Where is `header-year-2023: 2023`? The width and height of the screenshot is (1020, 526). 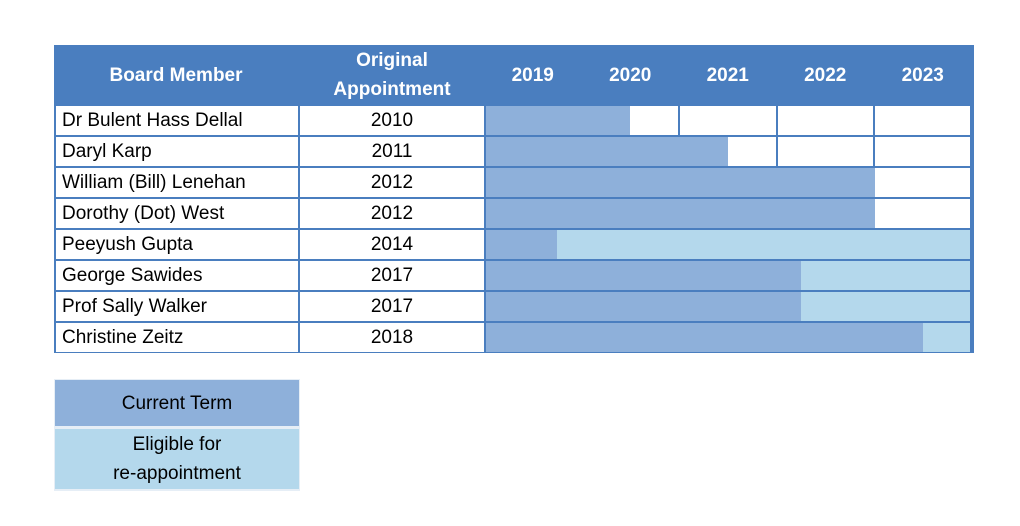 header-year-2023: 2023 is located at coordinates (922, 75).